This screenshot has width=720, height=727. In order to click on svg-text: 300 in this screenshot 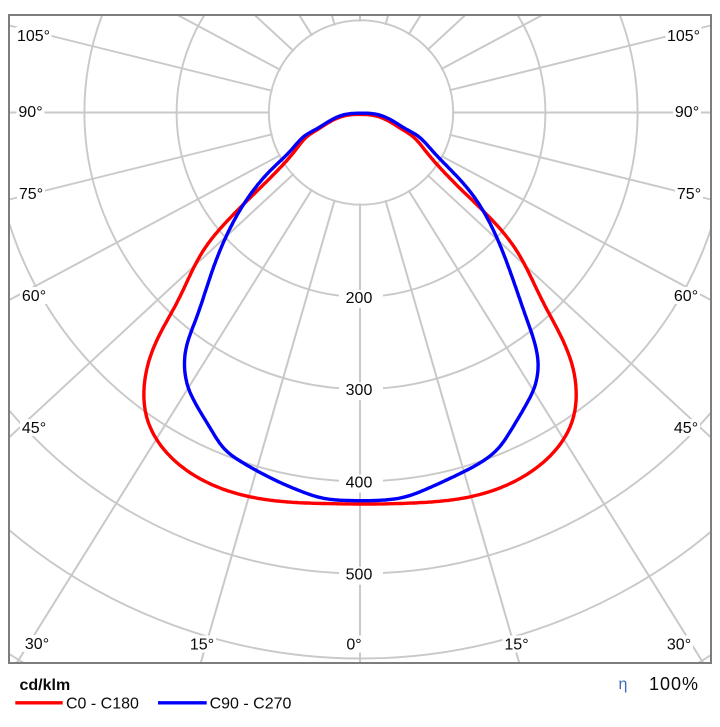, I will do `click(359, 390)`.